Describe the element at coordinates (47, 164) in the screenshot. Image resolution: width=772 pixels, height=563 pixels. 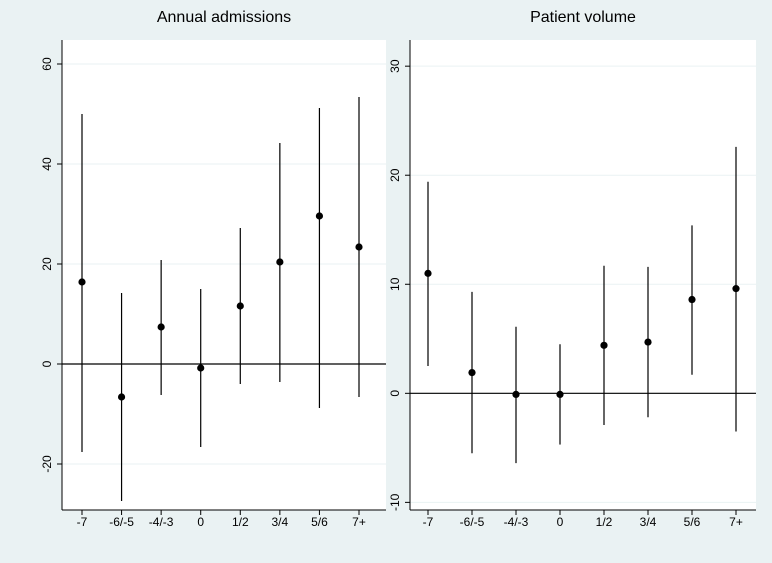
I see `y-tick-label: 40` at that location.